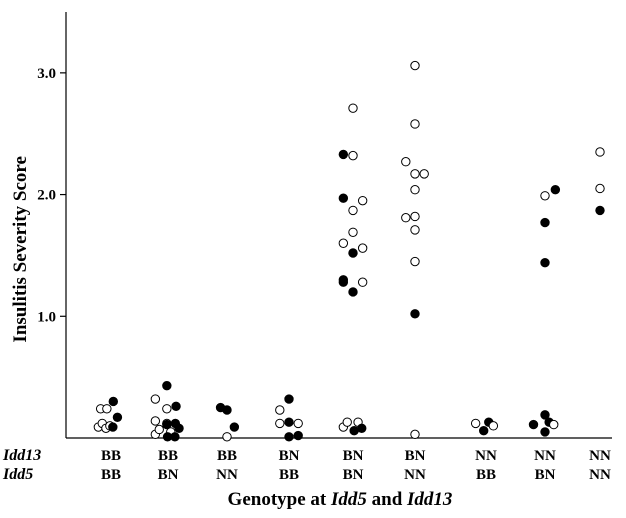 The width and height of the screenshot is (626, 518). I want to click on y-ticks: 1.0 2.0 3.0, so click(51, 195).